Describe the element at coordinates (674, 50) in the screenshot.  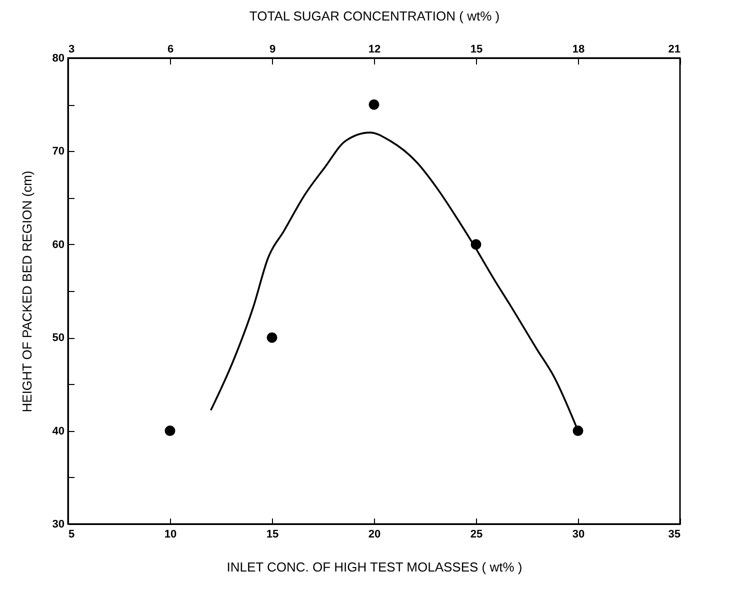
I see `x2-tick-label: 21` at that location.